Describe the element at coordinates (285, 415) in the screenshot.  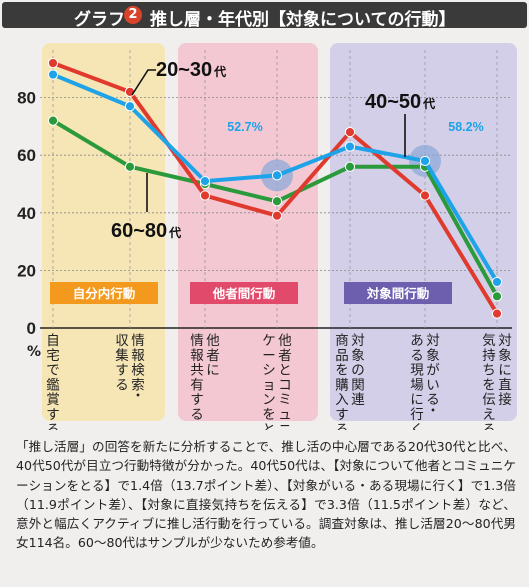
I see `category-label-char: ュ` at that location.